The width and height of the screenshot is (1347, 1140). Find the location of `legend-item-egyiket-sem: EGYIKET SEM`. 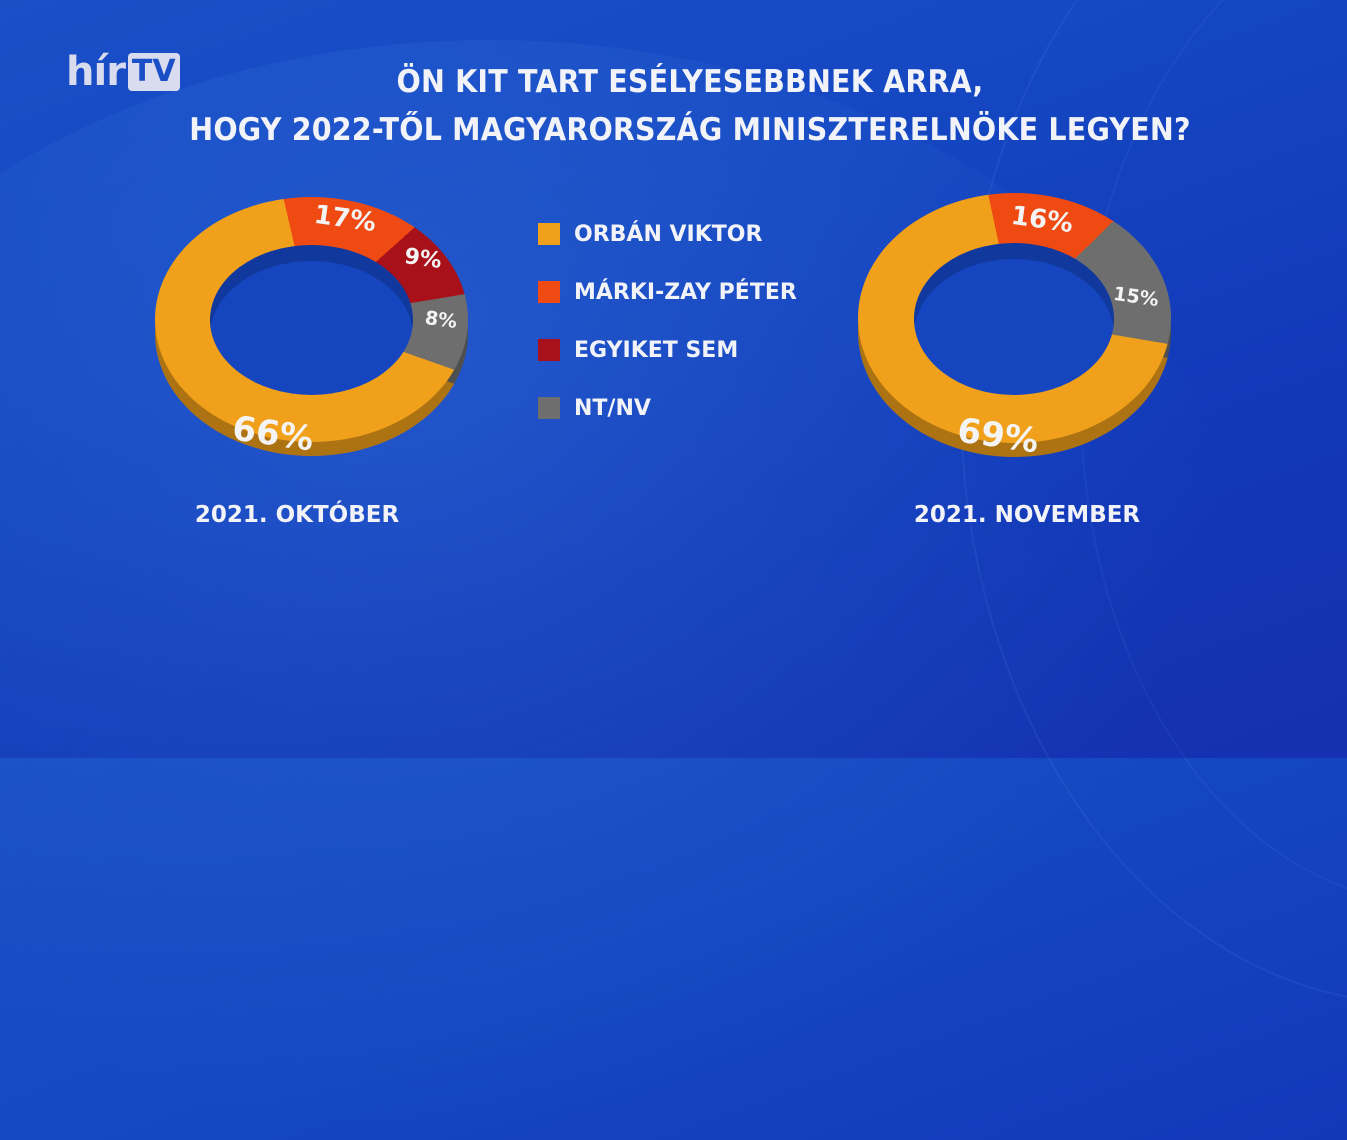

legend-item-egyiket-sem: EGYIKET SEM is located at coordinates (667, 350).